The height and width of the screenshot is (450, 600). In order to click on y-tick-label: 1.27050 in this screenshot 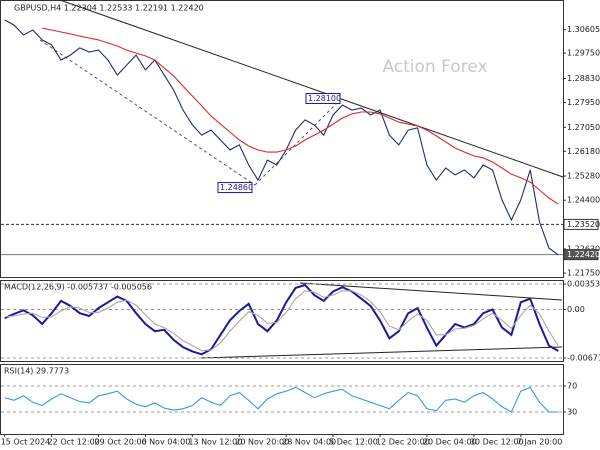, I will do `click(583, 127)`.